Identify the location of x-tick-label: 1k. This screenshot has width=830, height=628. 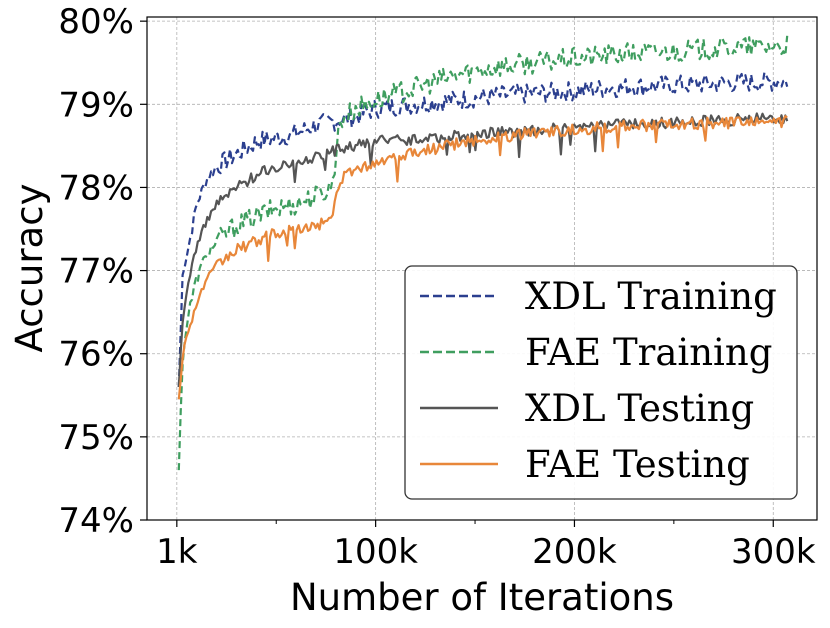
(177, 552).